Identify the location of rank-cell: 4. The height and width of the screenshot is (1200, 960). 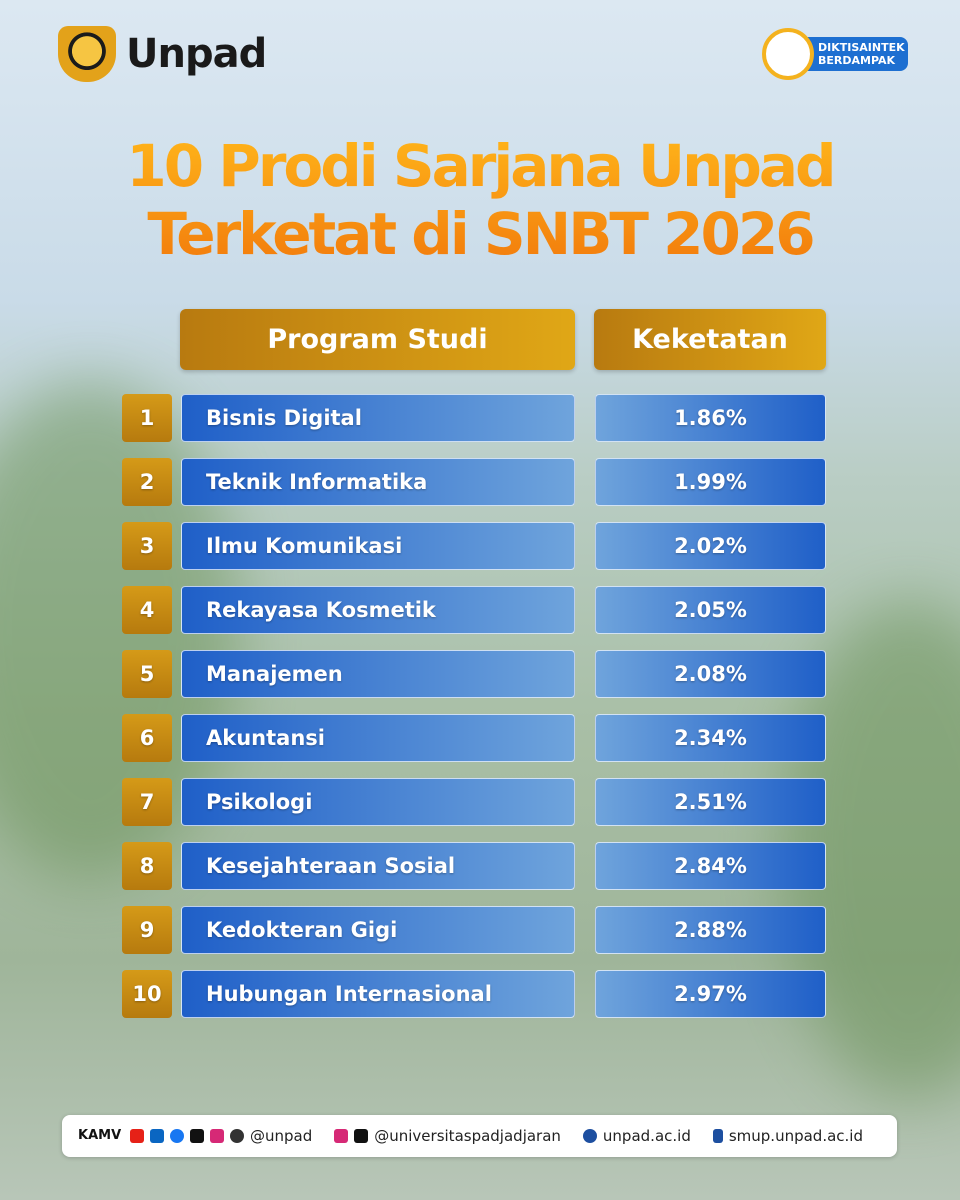
(147, 610).